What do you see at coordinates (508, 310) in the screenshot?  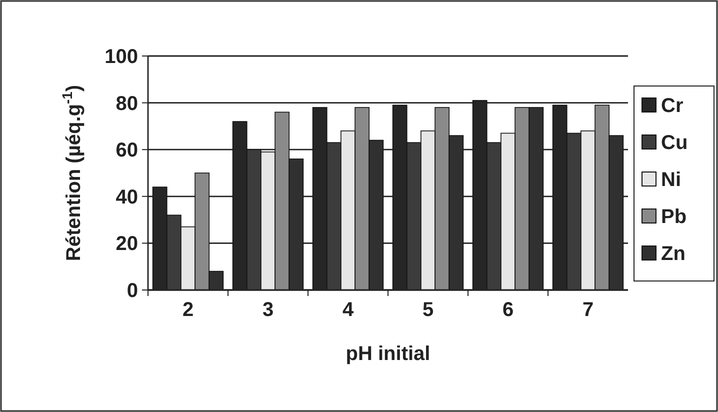 I see `x-tick-label: 6` at bounding box center [508, 310].